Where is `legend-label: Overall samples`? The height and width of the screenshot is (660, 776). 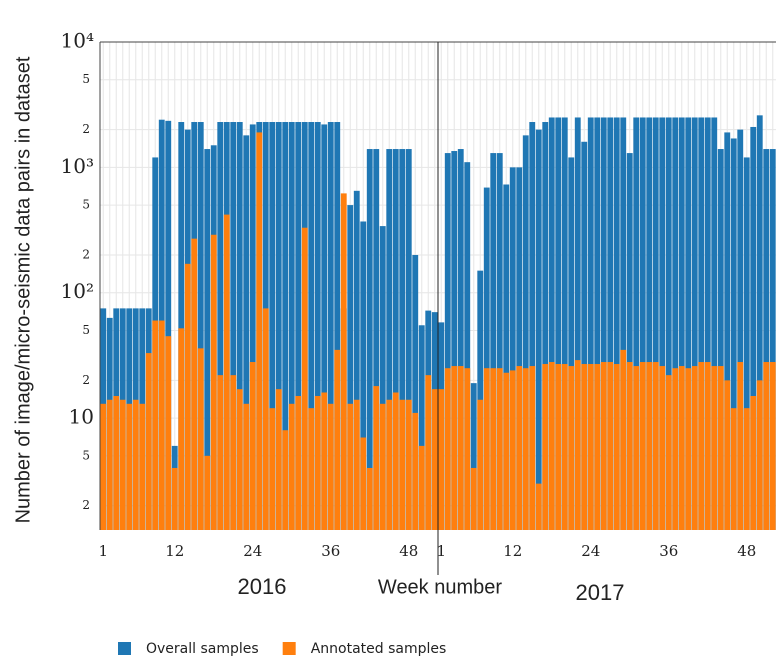
legend-label: Overall samples is located at coordinates (202, 649).